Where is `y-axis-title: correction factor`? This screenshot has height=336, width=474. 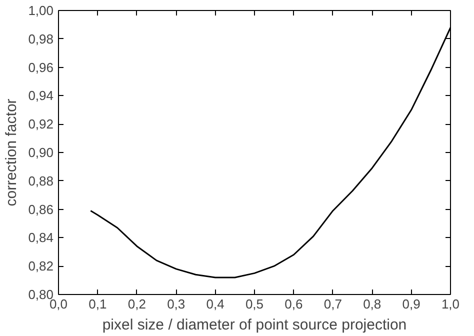
y-axis-title: correction factor is located at coordinates (11, 152).